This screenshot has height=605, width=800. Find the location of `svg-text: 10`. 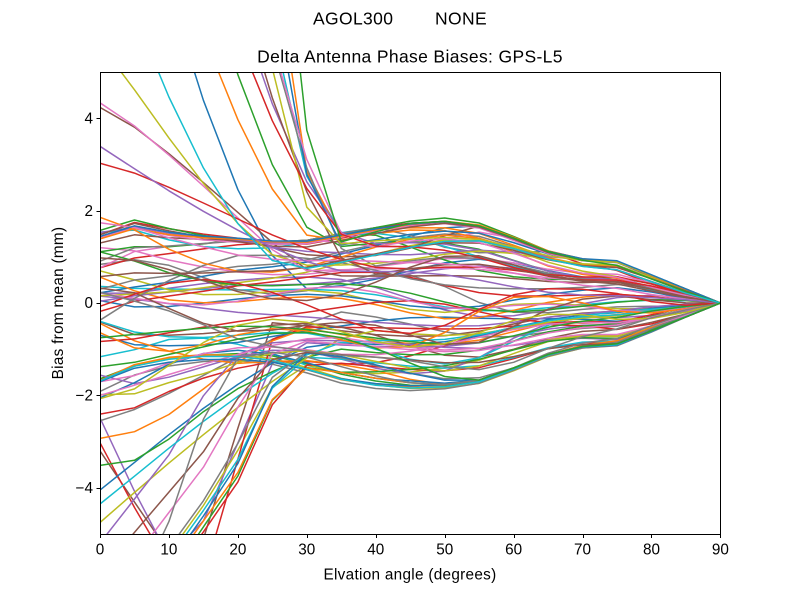

svg-text: 10 is located at coordinates (168, 550).